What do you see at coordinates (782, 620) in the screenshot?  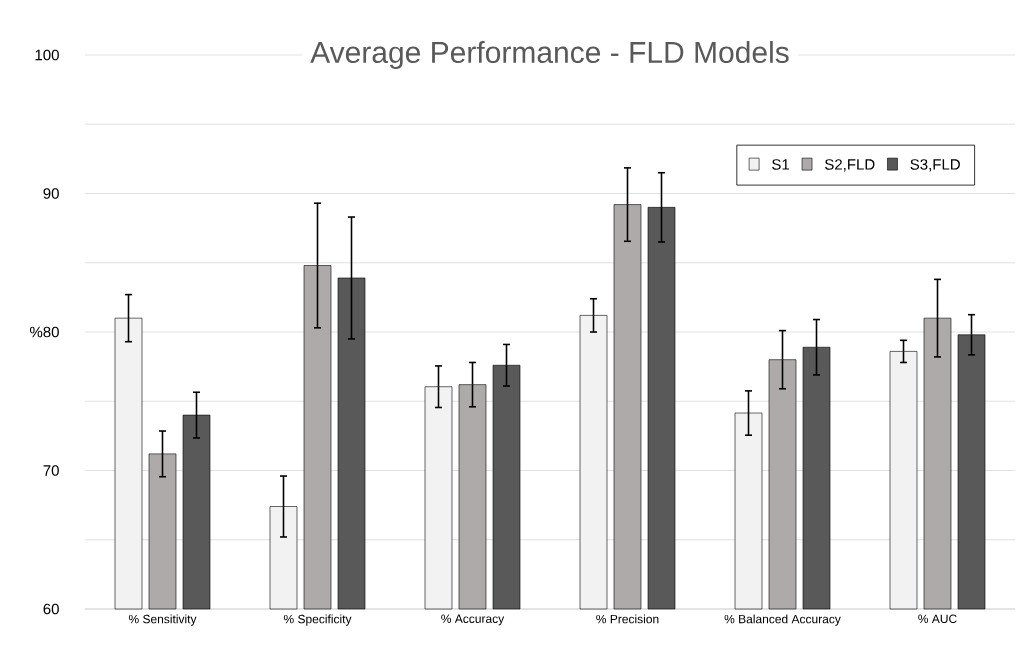 I see `x-tick-label: % Balanced Accuracy` at bounding box center [782, 620].